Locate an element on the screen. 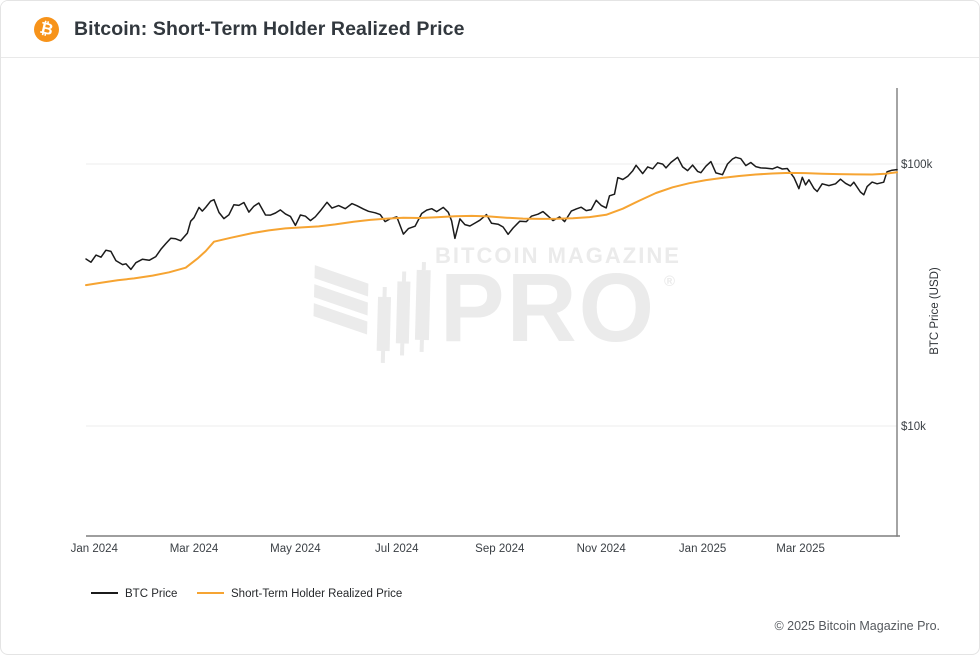 Image resolution: width=980 pixels, height=655 pixels. bitcoin-glyph: ₿ is located at coordinates (47, 28).